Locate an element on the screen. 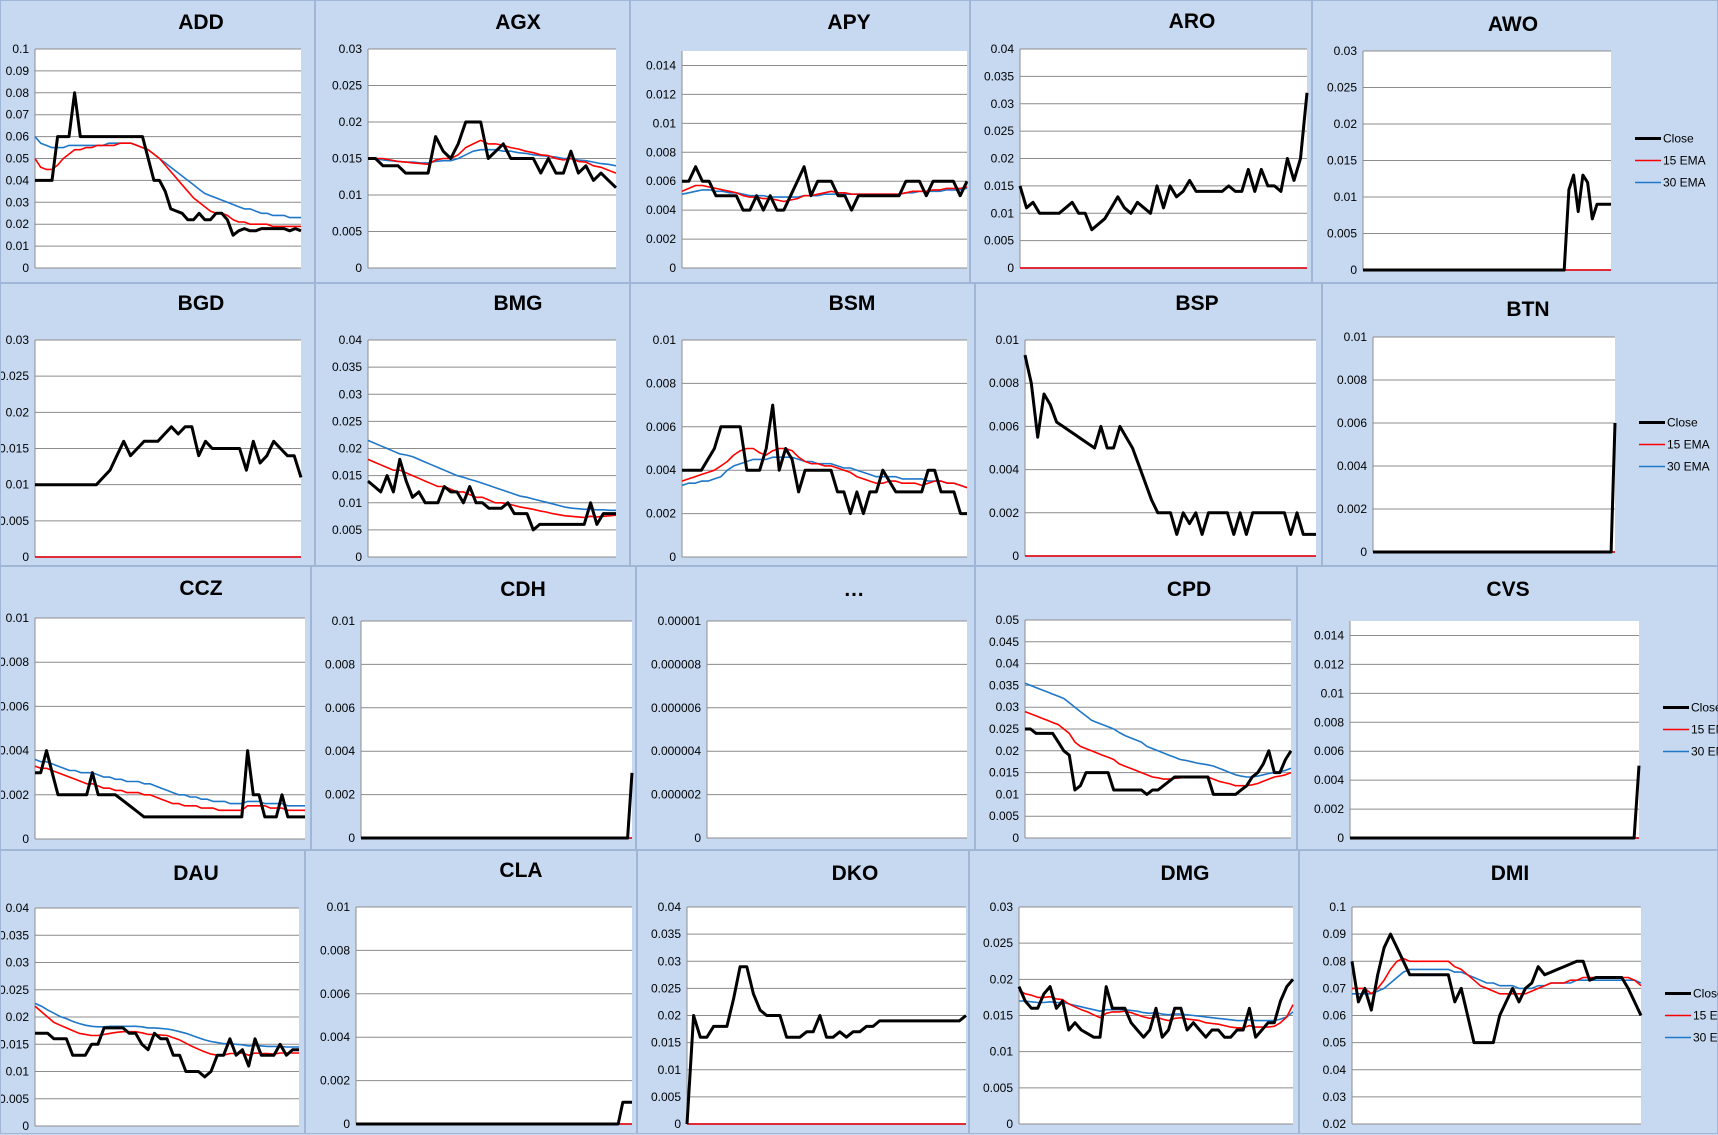 The image size is (1718, 1135). chart-title: ARO is located at coordinates (1192, 21).